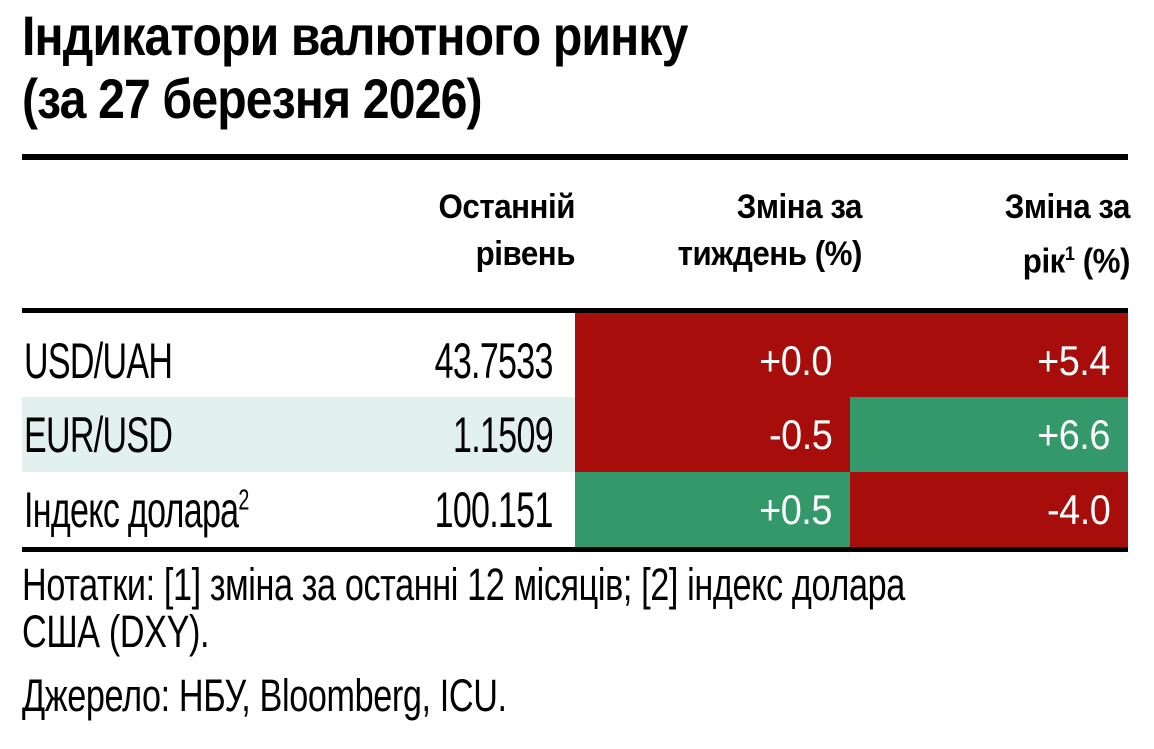  I want to click on year-change-value: +6.6, so click(1073, 434).